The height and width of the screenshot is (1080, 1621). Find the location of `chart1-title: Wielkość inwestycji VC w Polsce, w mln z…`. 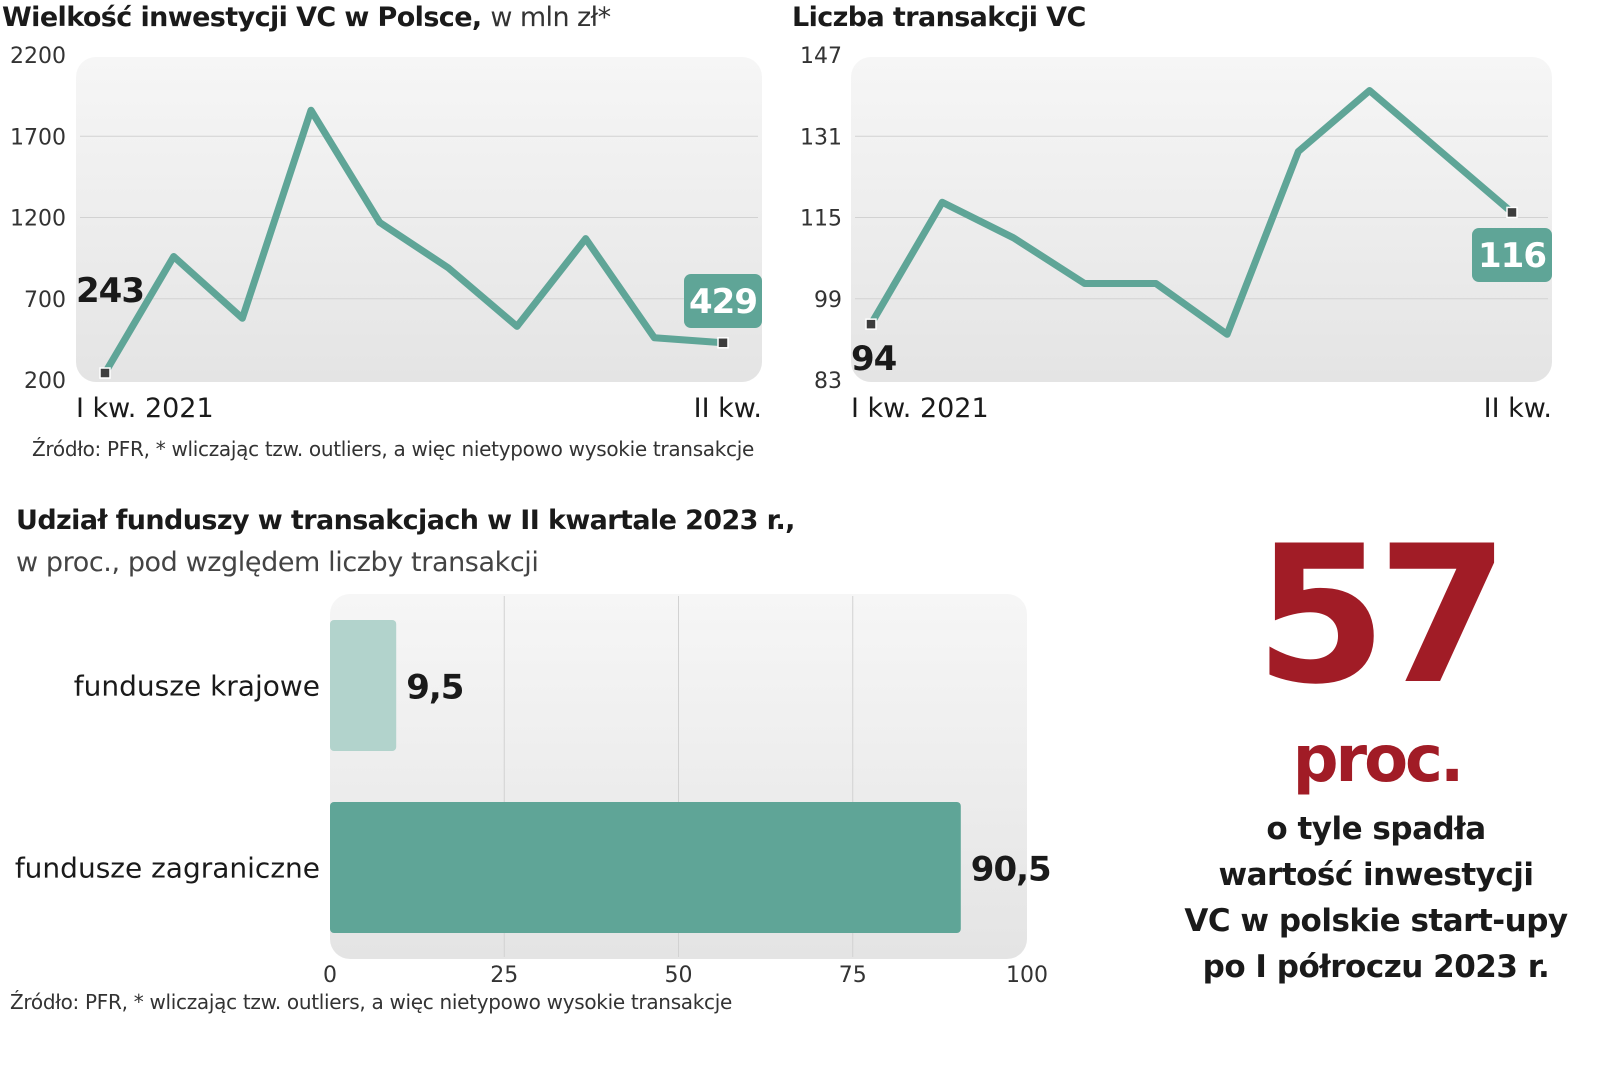

chart1-title: Wielkość inwestycji VC w Polsce, w mln z… is located at coordinates (306, 17).